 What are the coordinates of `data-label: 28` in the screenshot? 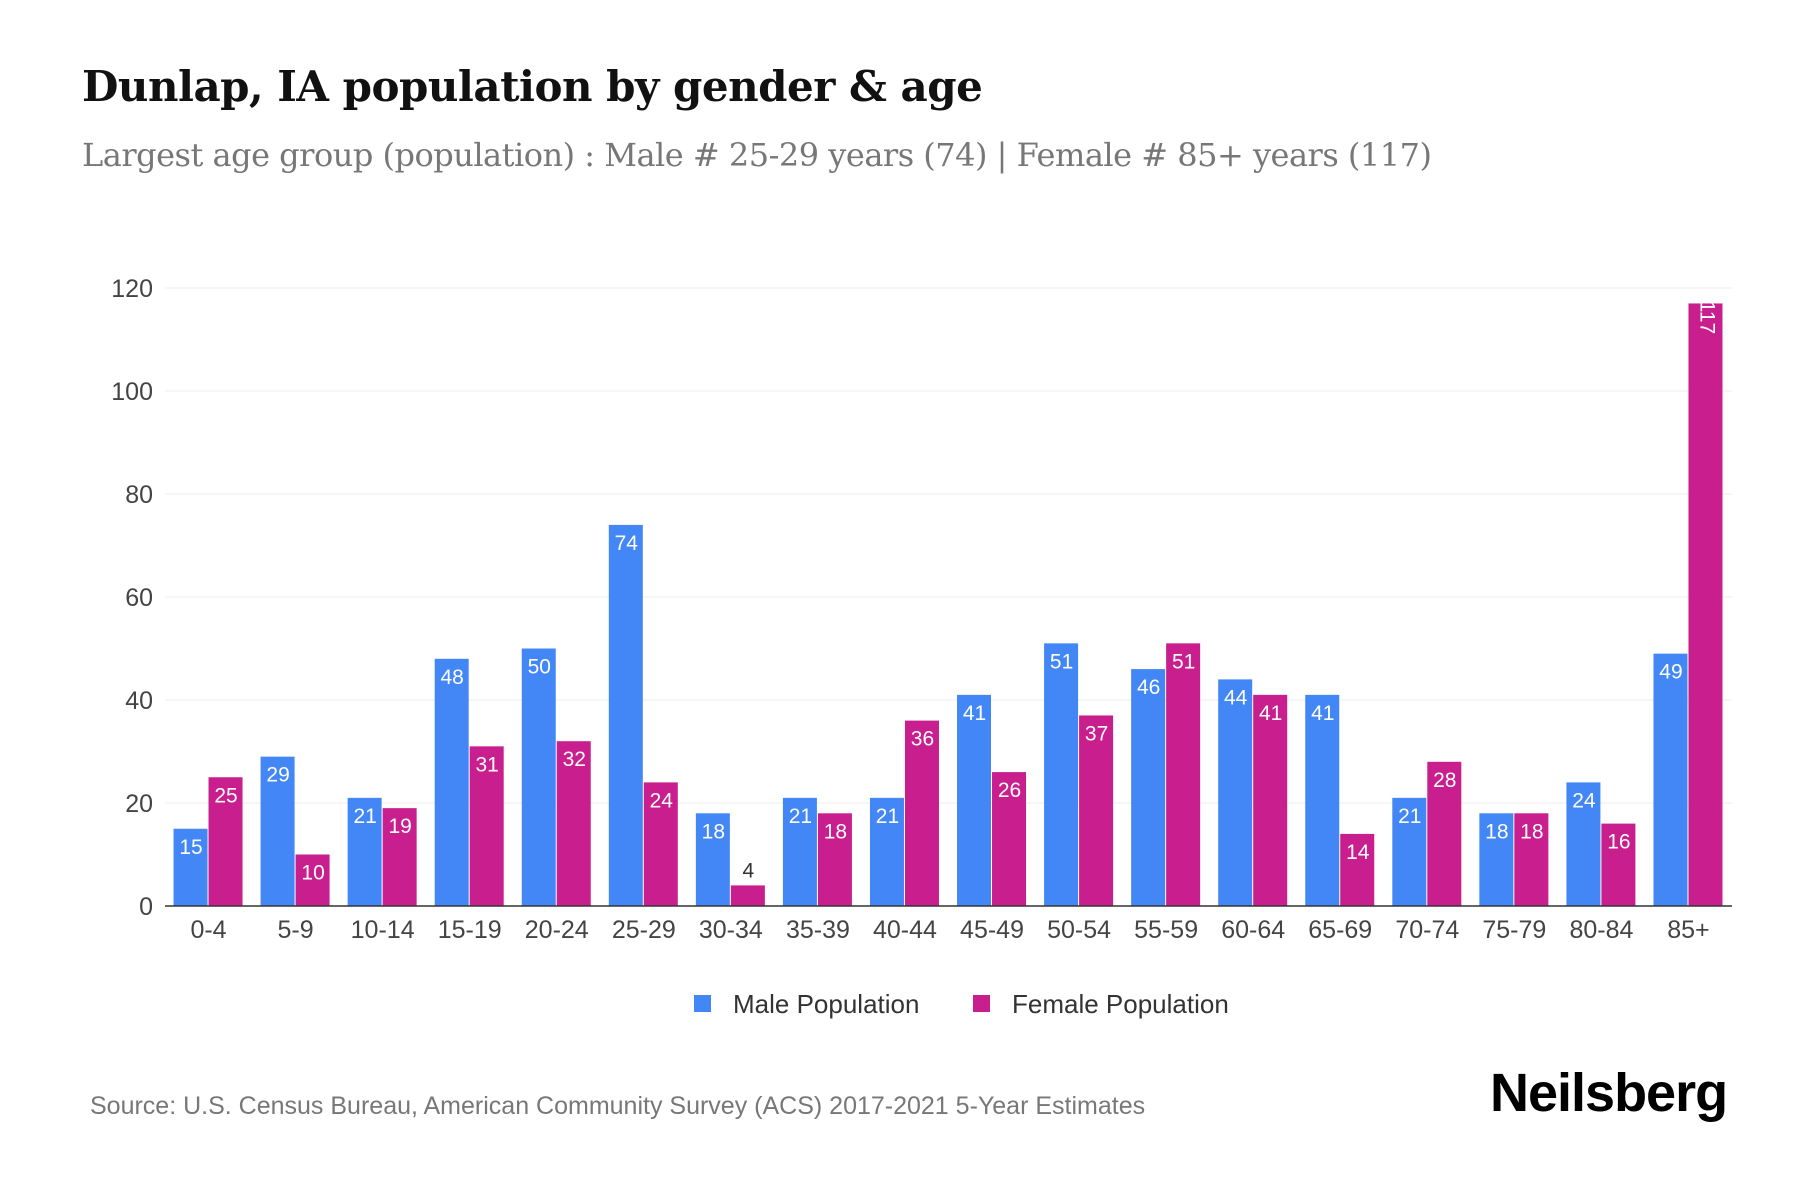 It's located at (1444, 780).